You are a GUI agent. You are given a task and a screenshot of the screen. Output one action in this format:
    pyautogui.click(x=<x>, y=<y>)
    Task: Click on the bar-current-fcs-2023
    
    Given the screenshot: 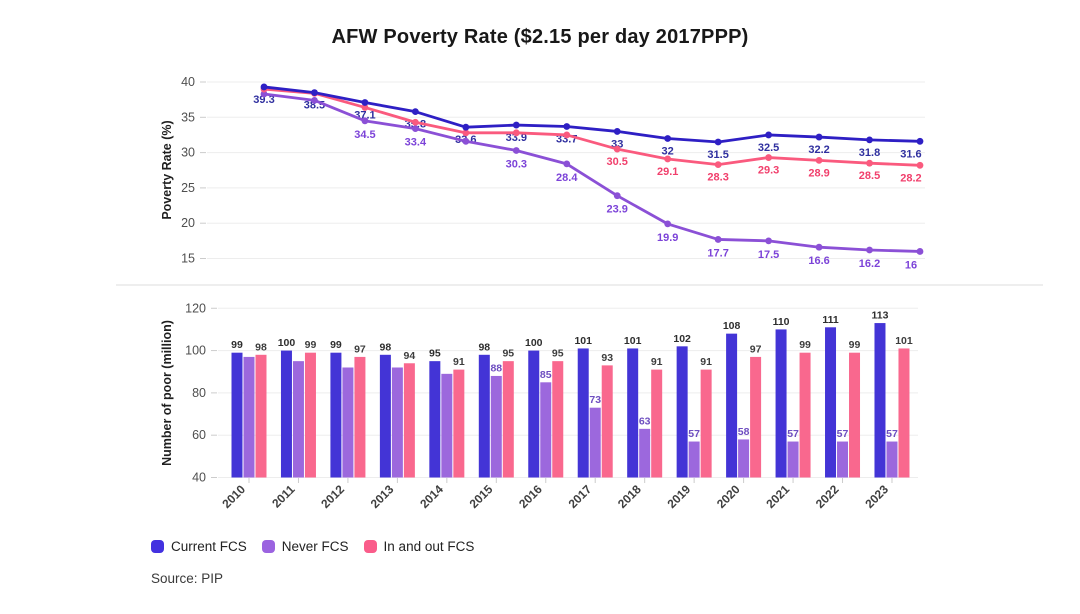 What is the action you would take?
    pyautogui.click(x=880, y=400)
    